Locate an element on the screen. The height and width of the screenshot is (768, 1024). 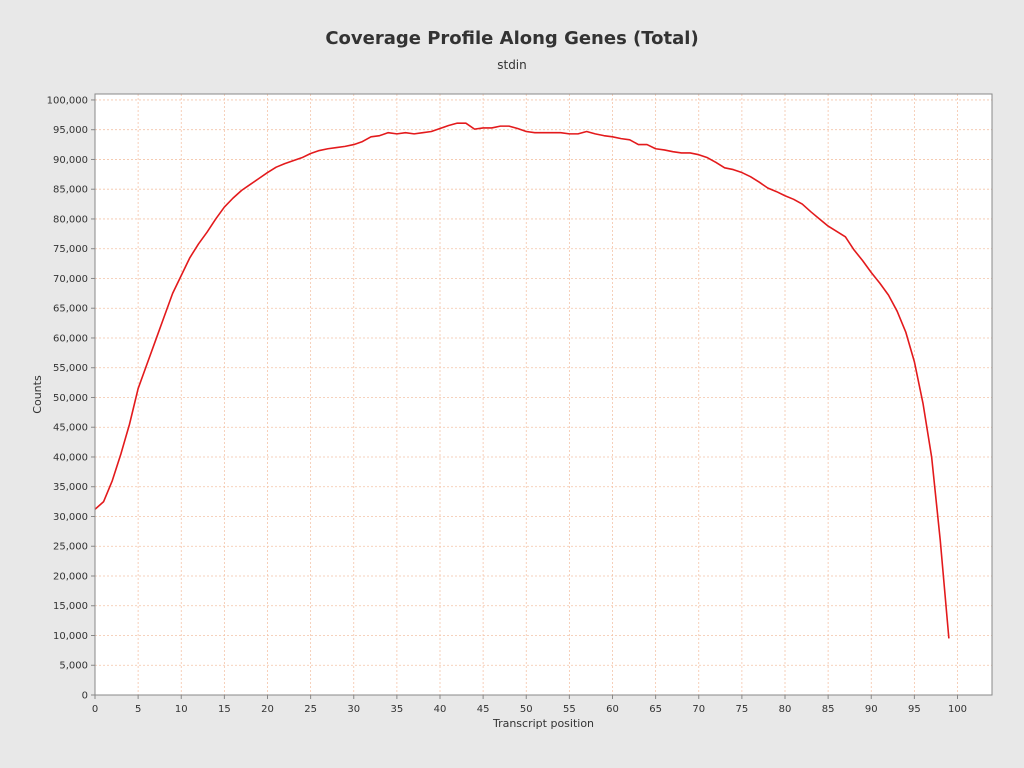
x-tick-label: 30 is located at coordinates (353, 709).